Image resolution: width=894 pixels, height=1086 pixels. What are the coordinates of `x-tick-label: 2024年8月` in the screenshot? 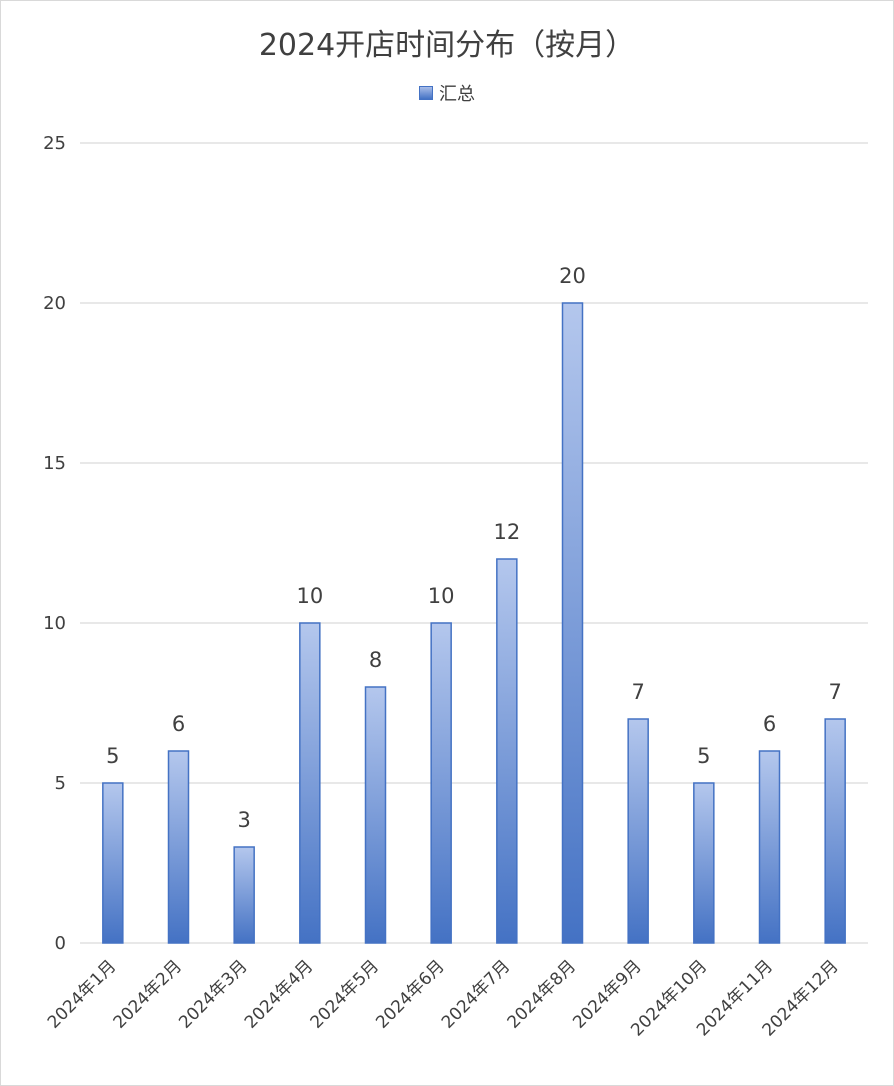 It's located at (542, 994).